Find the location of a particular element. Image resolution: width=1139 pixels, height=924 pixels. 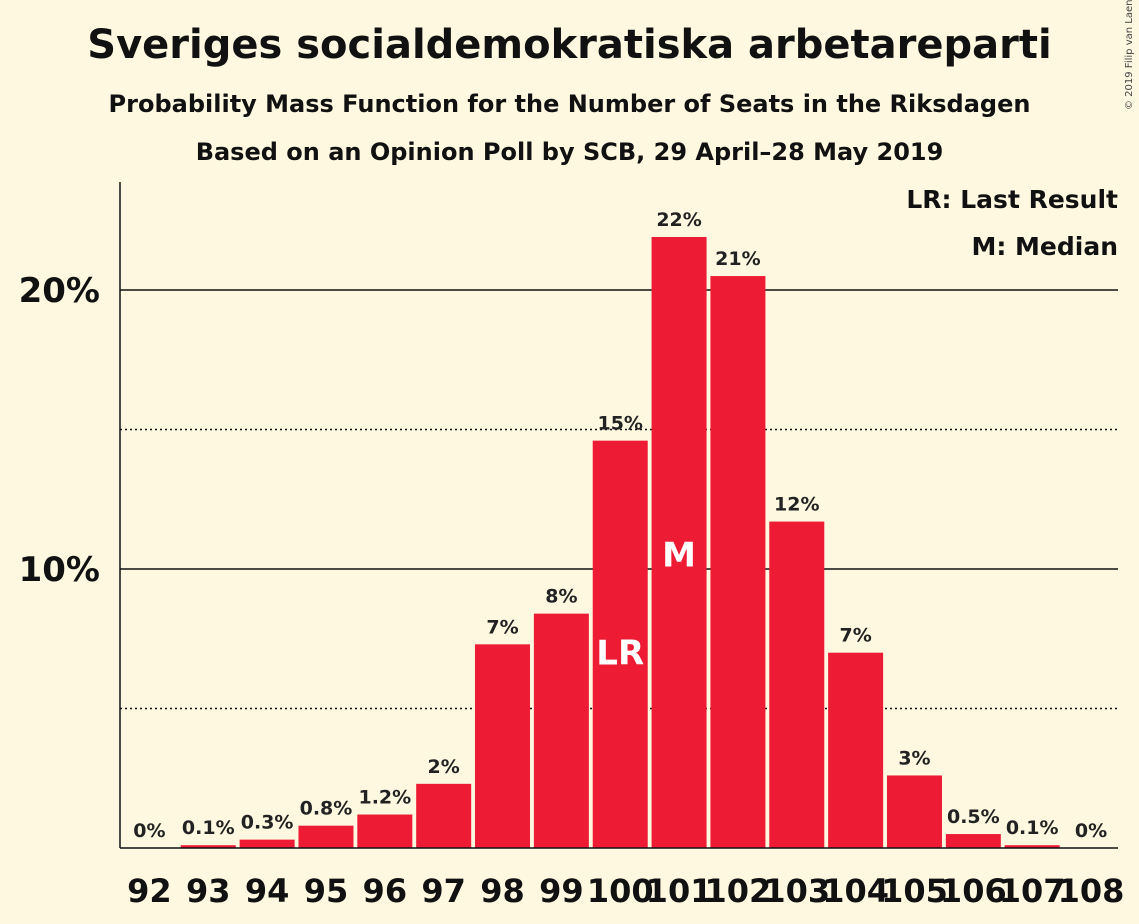

value-label-98: 7% is located at coordinates (502, 627).